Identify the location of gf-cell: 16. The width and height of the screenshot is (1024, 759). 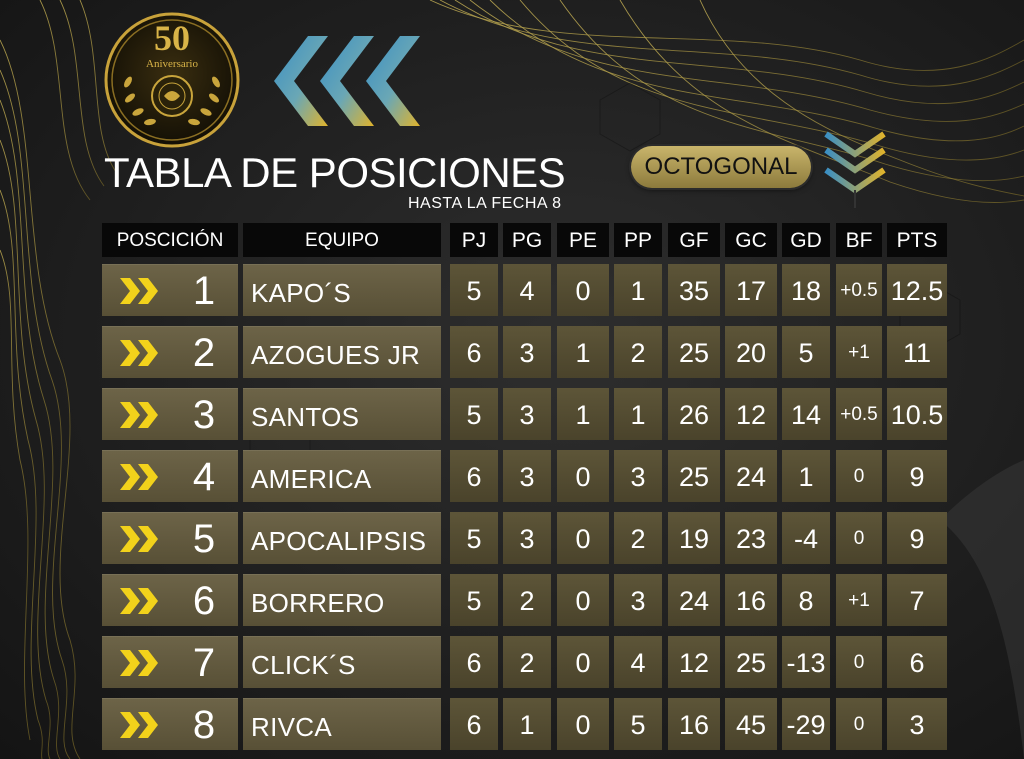
(694, 724).